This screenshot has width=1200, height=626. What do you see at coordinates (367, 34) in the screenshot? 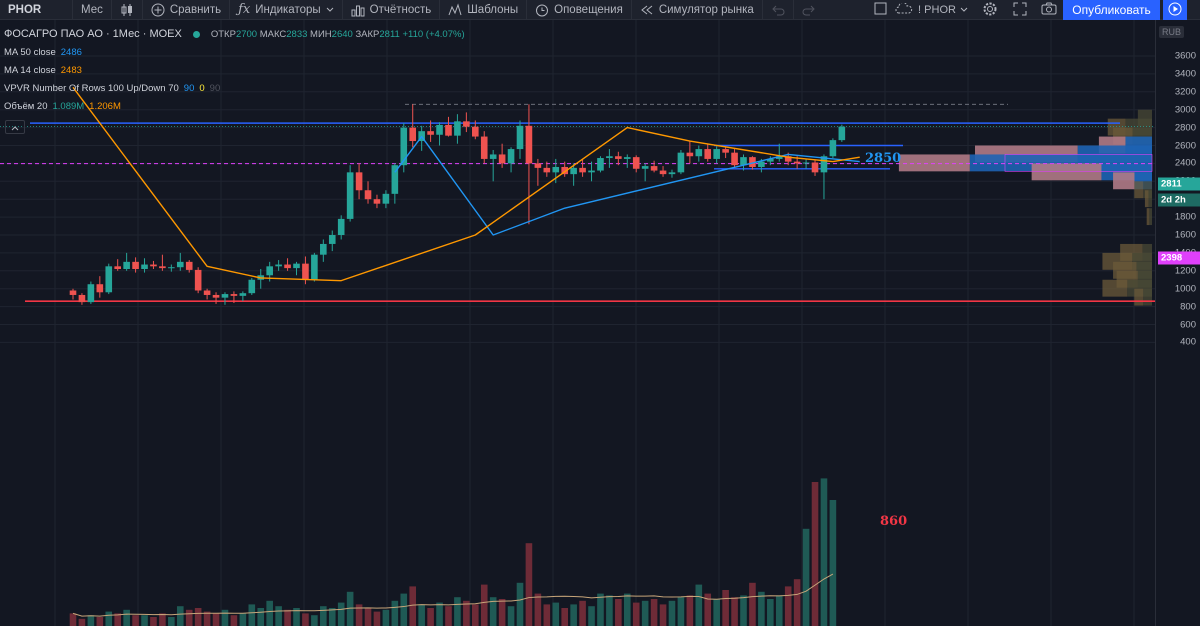
I see `close-label: ЗАКР` at bounding box center [367, 34].